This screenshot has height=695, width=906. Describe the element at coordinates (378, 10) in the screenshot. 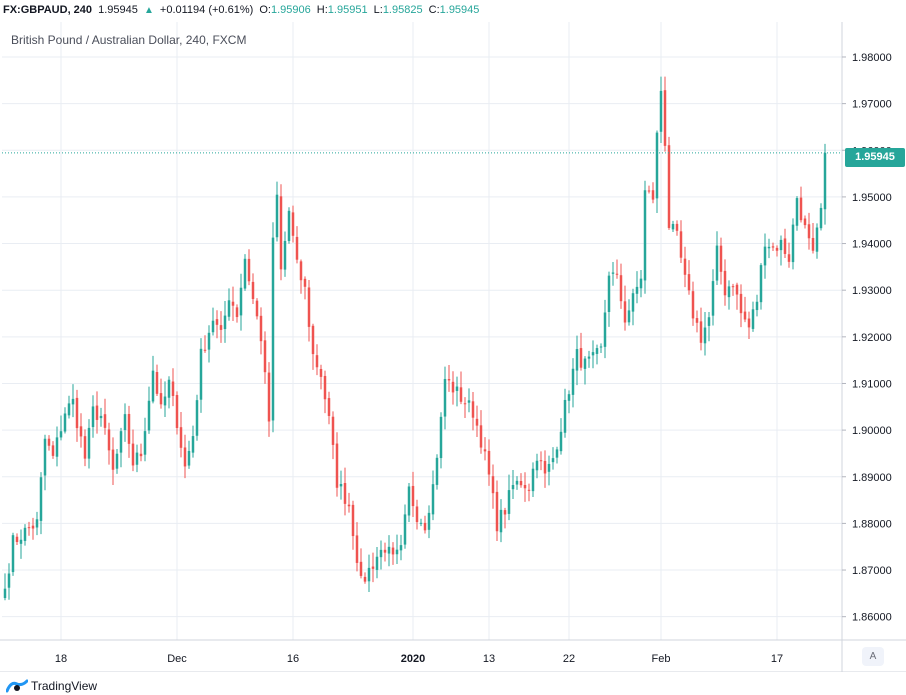

I see `low-label: L:` at that location.